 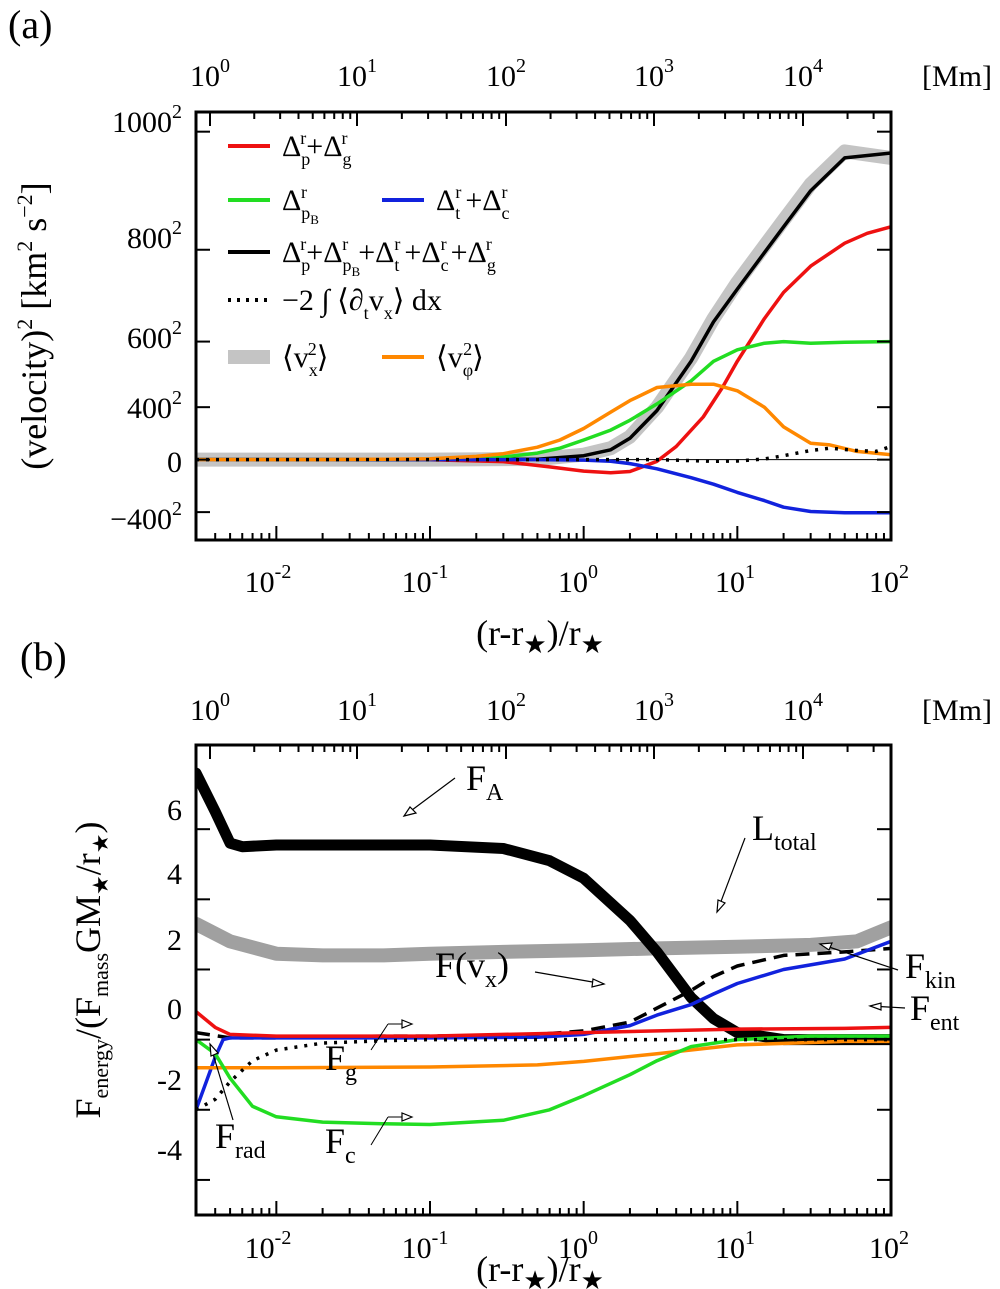 What do you see at coordinates (317, 148) in the screenshot?
I see `legend-label-red: Δpr+Δgr` at bounding box center [317, 148].